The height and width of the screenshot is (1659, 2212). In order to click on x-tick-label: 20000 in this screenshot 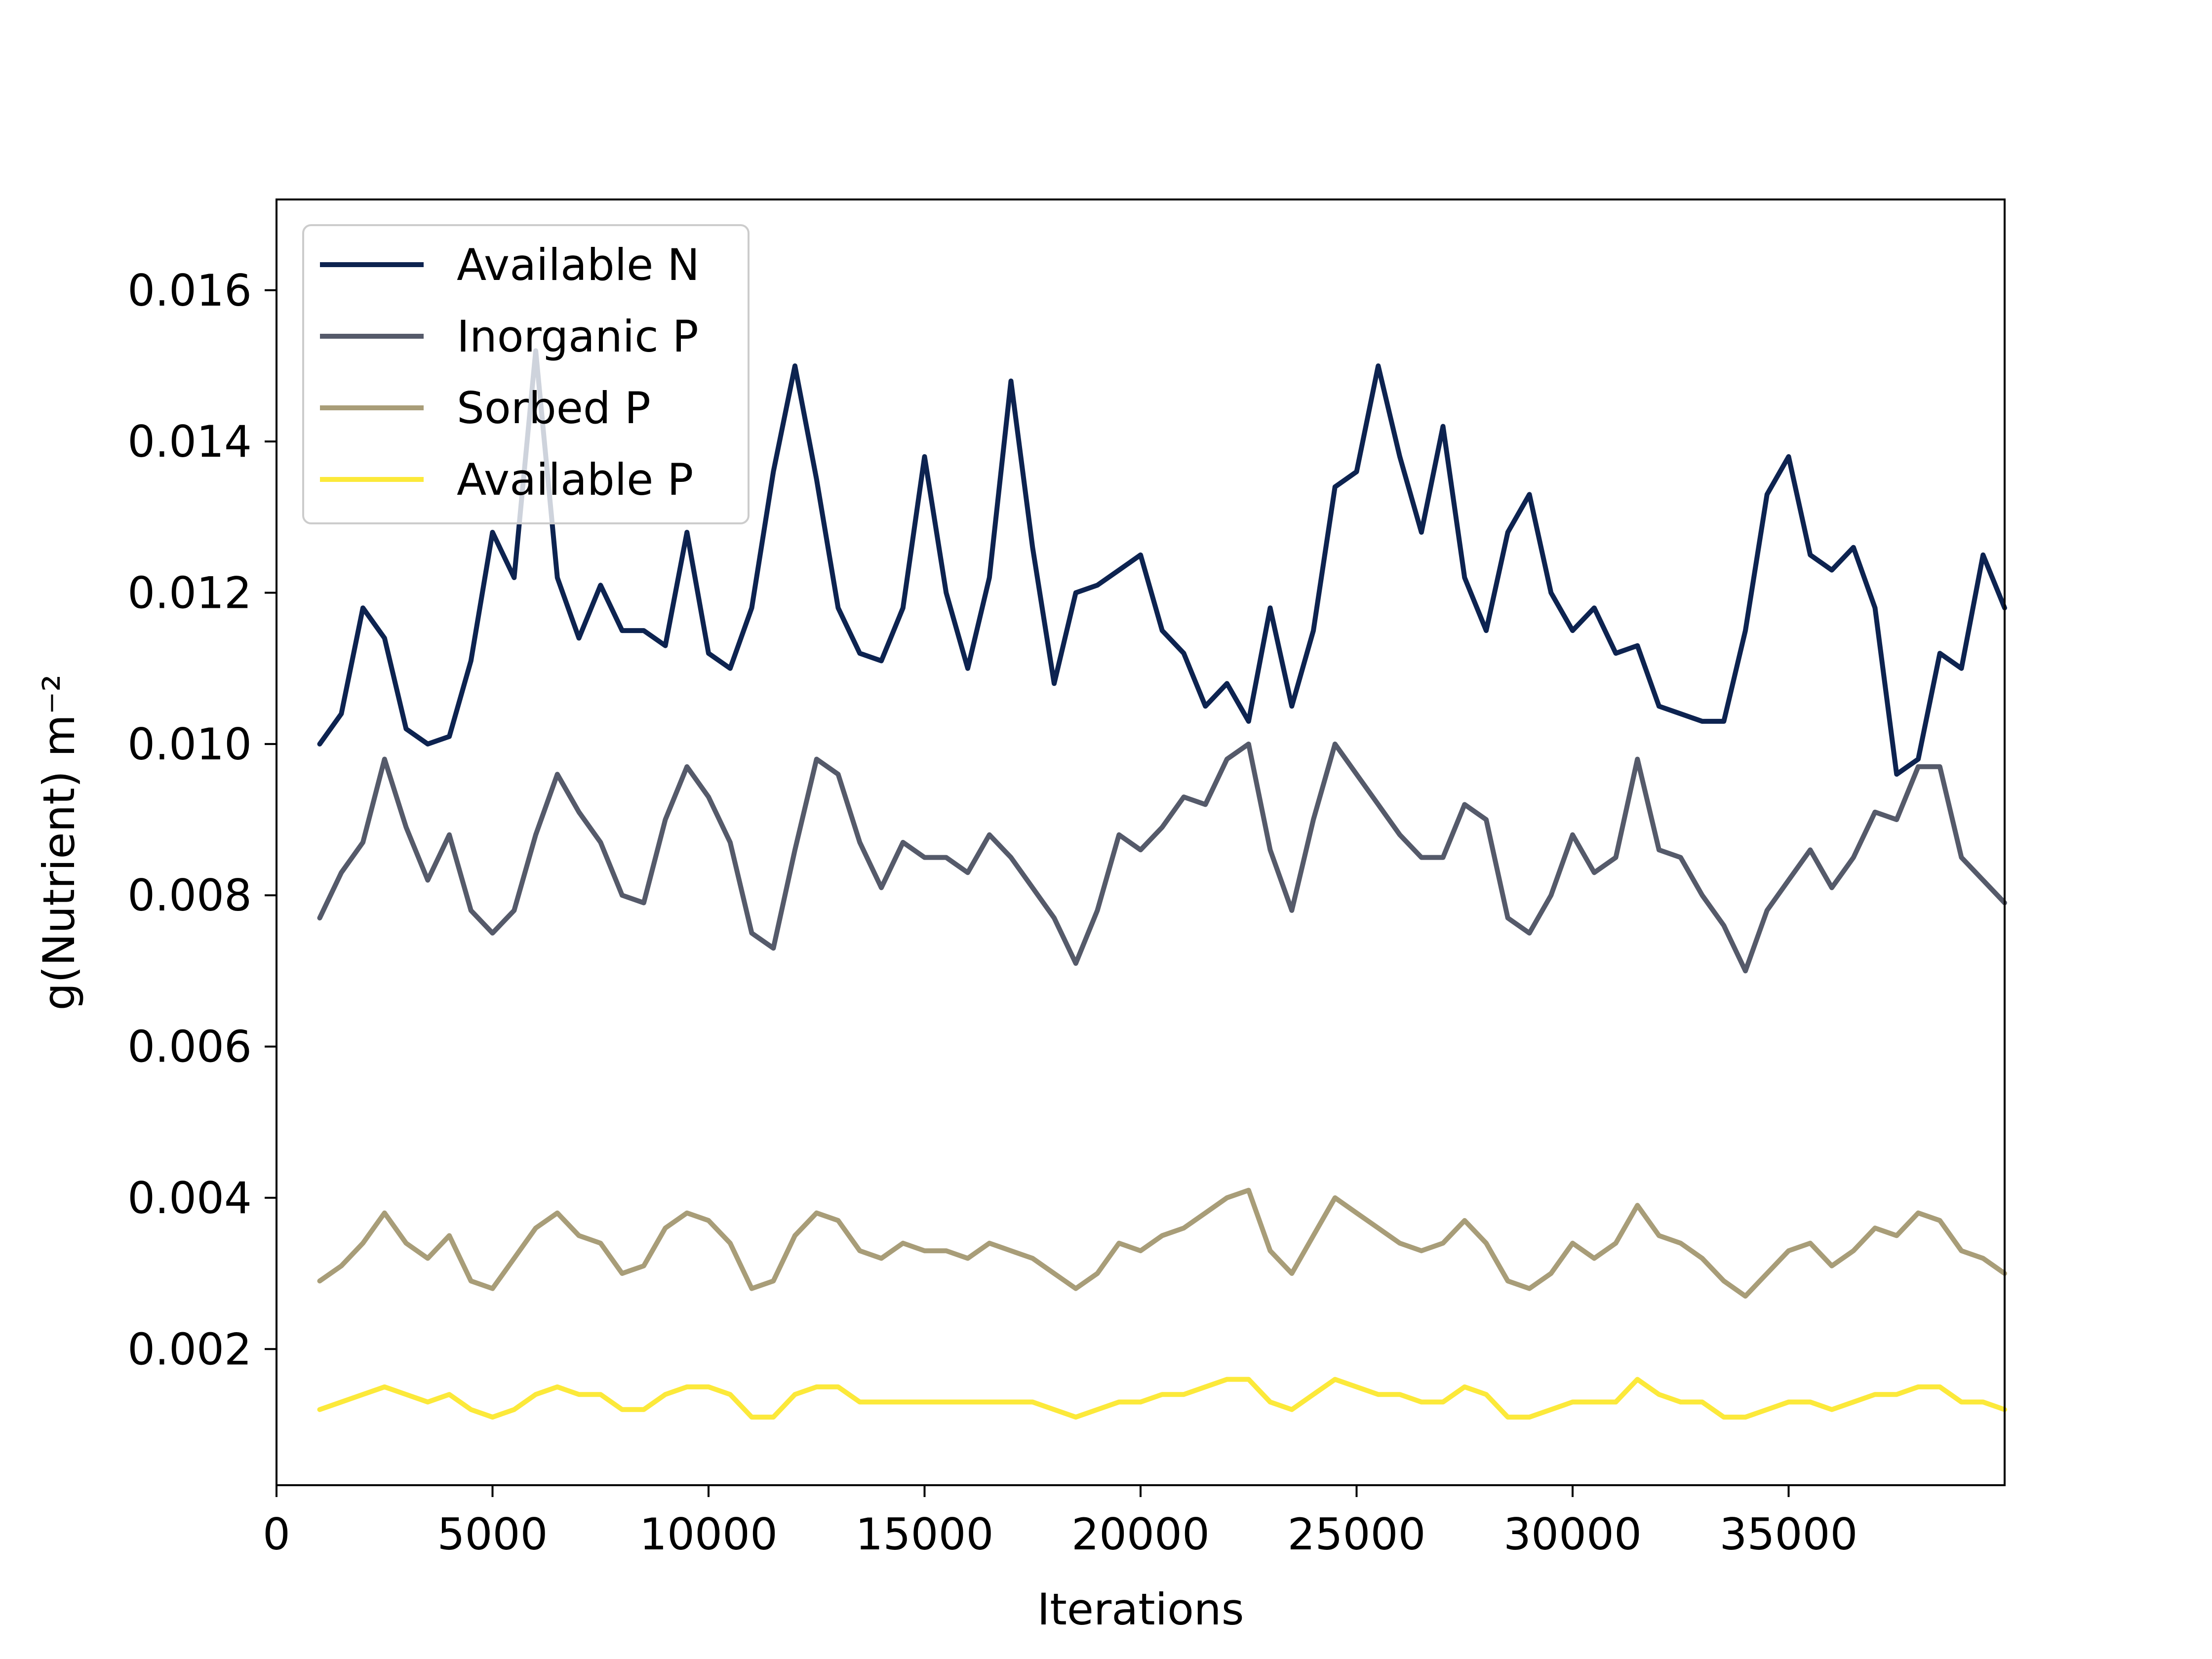, I will do `click(1141, 1535)`.